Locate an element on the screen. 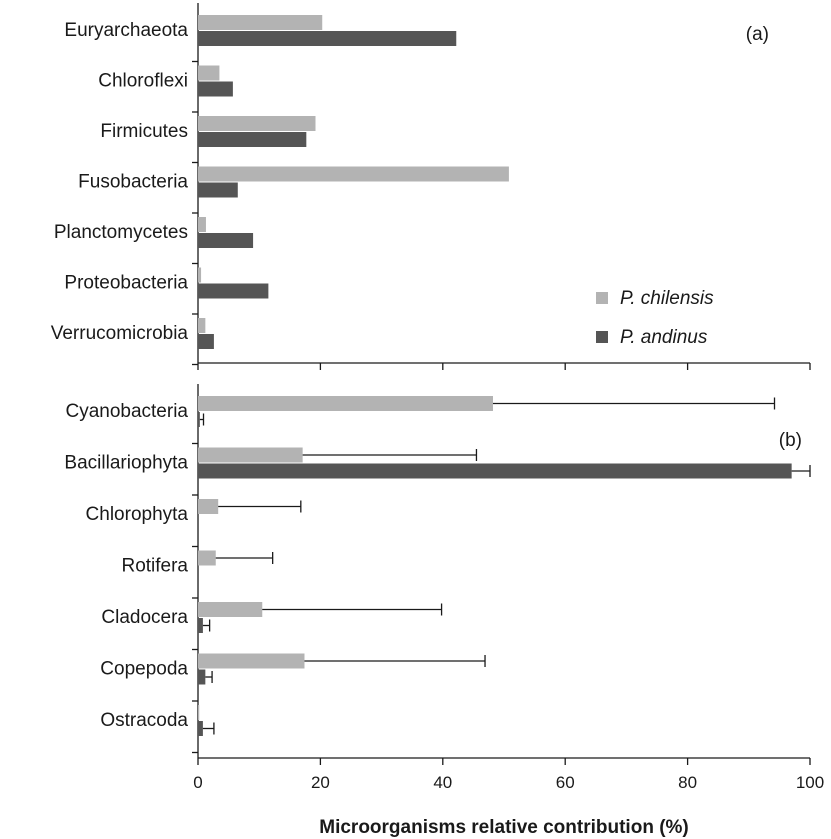  category-label-cyanobacteria: Cyanobacteria is located at coordinates (126, 411).